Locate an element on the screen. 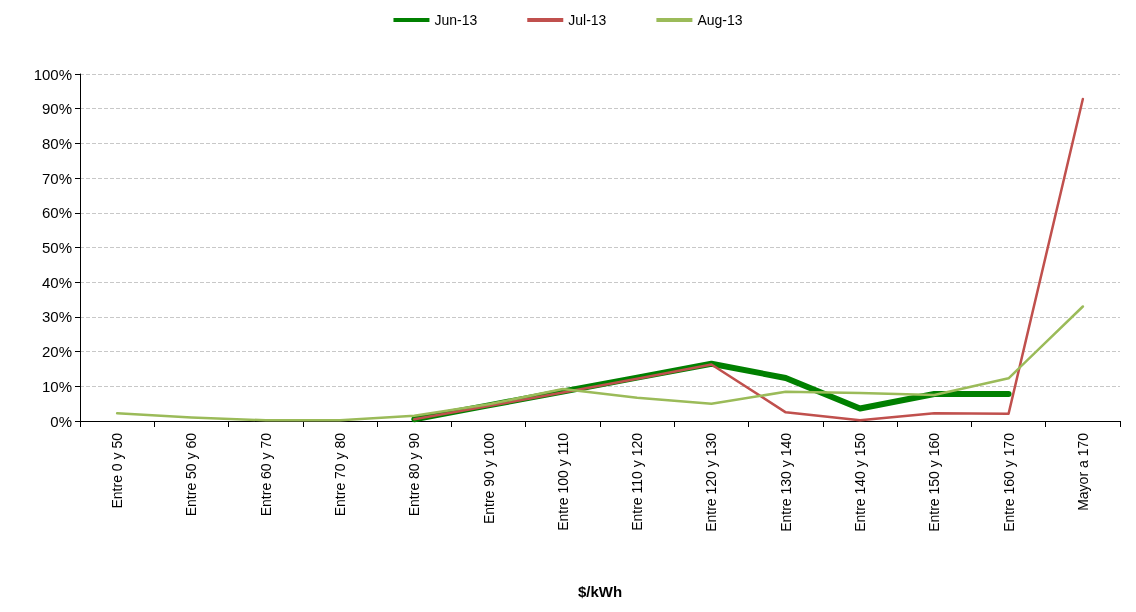 The height and width of the screenshot is (612, 1136). y-tick-label: 60% is located at coordinates (56, 213).